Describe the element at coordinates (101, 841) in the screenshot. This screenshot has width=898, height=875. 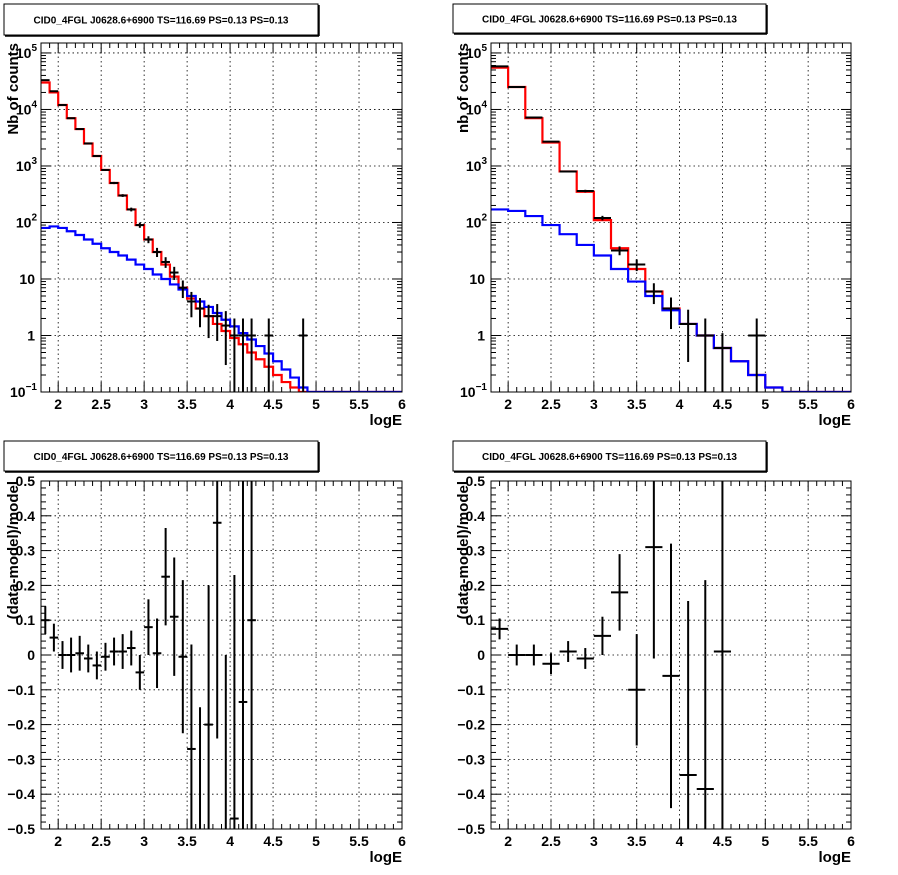
I see `x-tick-label: 2.5` at that location.